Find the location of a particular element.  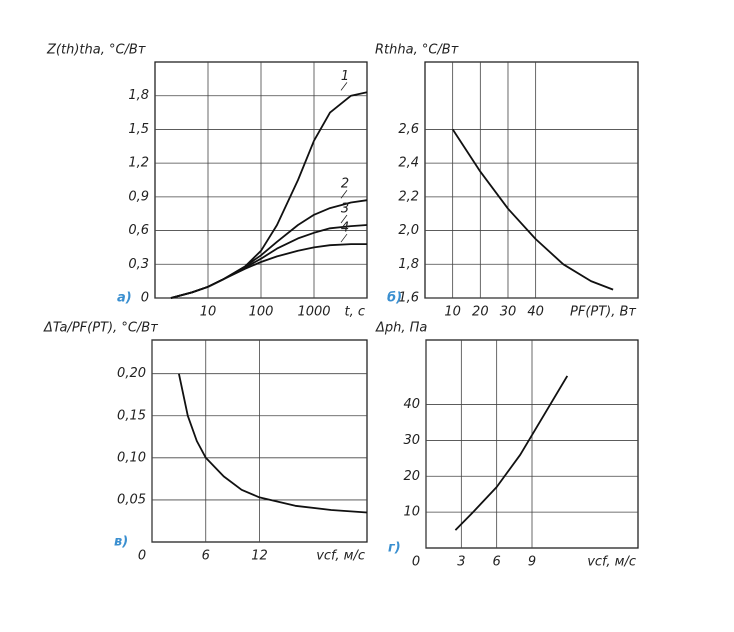

y-tick-label: 0,20 is located at coordinates (131, 373).